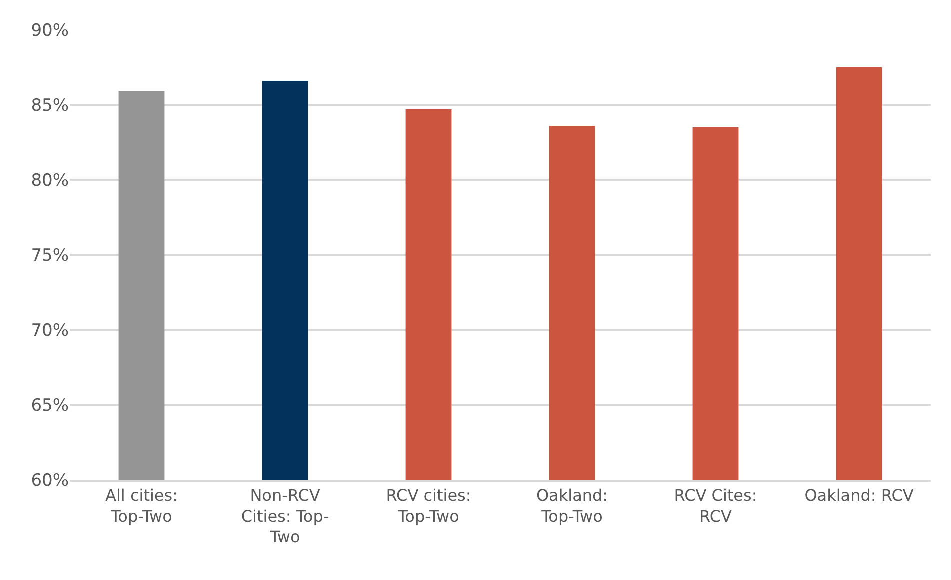 This screenshot has height=580, width=951. What do you see at coordinates (50, 330) in the screenshot?
I see `y-tick-label: 70%` at bounding box center [50, 330].